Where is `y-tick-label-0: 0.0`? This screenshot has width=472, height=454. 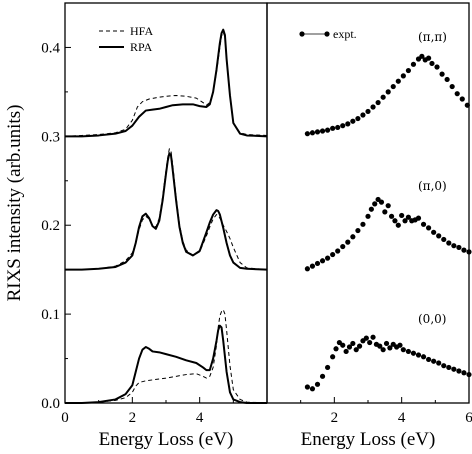 y-tick-label-0: 0.0 is located at coordinates (50, 404).